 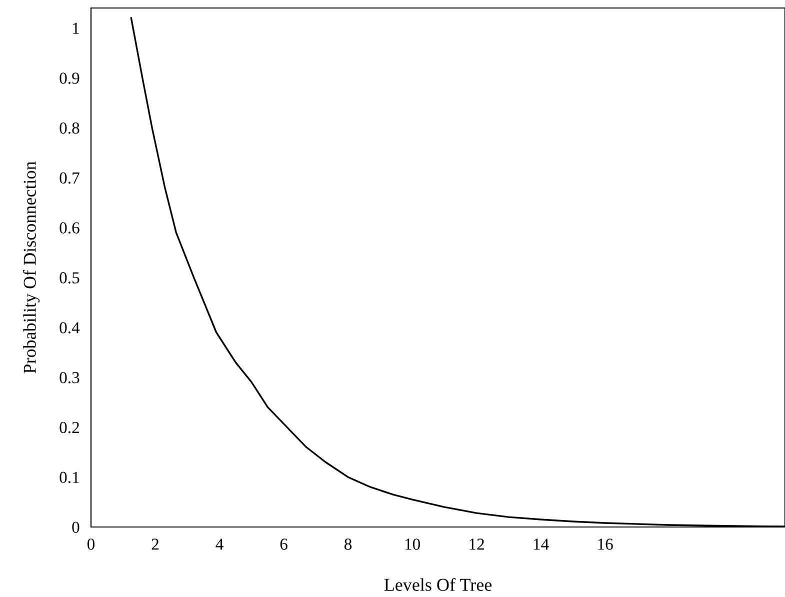 I want to click on y-tick-label: 0.9, so click(x=70, y=78).